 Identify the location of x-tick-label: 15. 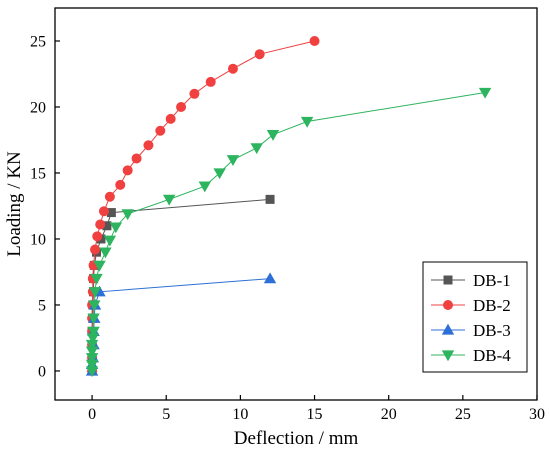
(315, 414).